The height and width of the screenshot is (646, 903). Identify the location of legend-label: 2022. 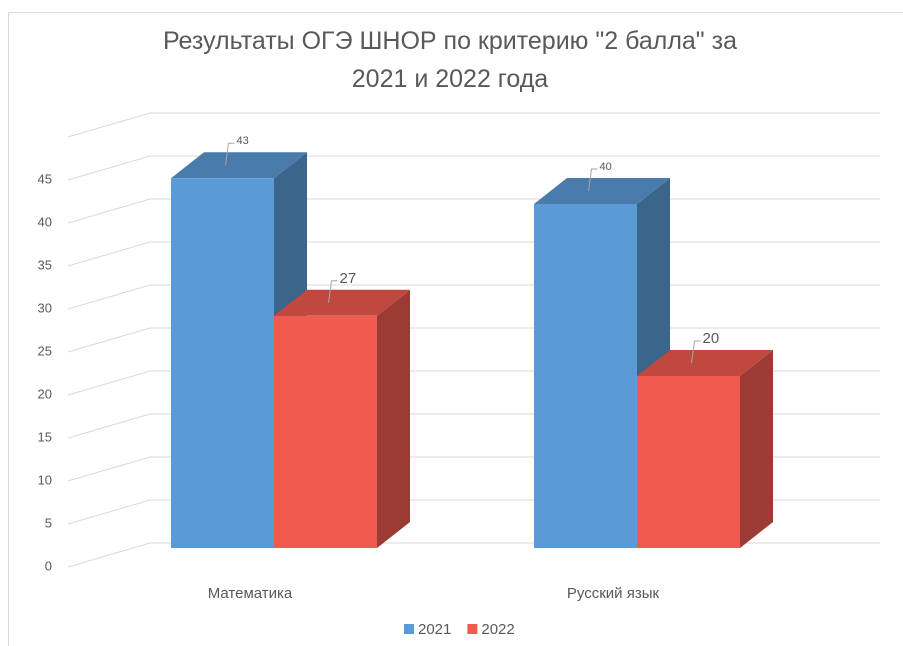
(497, 629).